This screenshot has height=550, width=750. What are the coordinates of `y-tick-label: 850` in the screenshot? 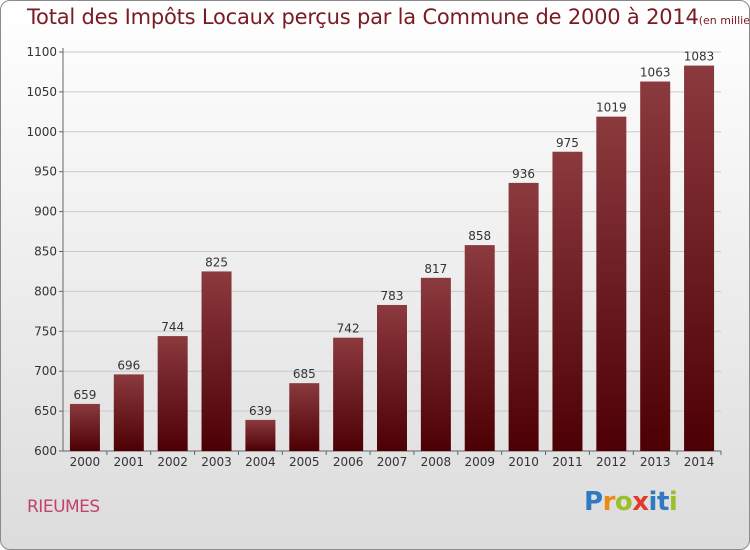 It's located at (45, 252).